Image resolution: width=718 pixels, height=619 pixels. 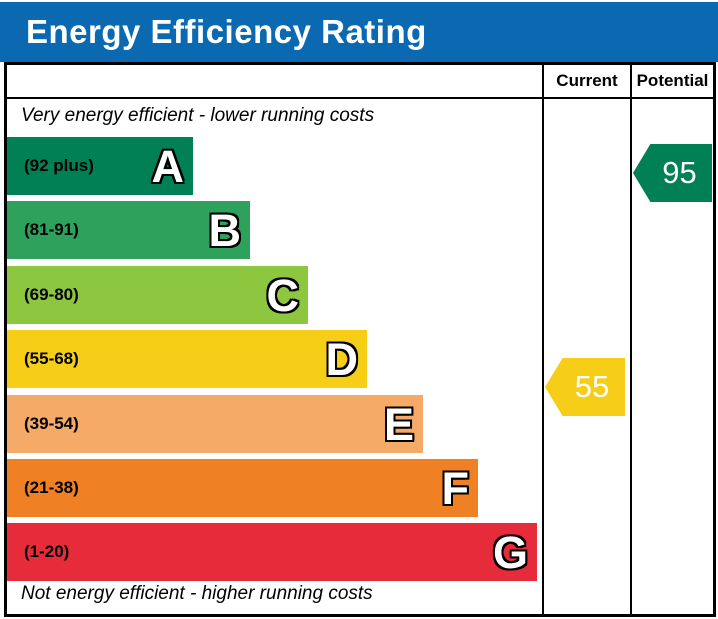 I want to click on band-b-letter: B, so click(x=225, y=230).